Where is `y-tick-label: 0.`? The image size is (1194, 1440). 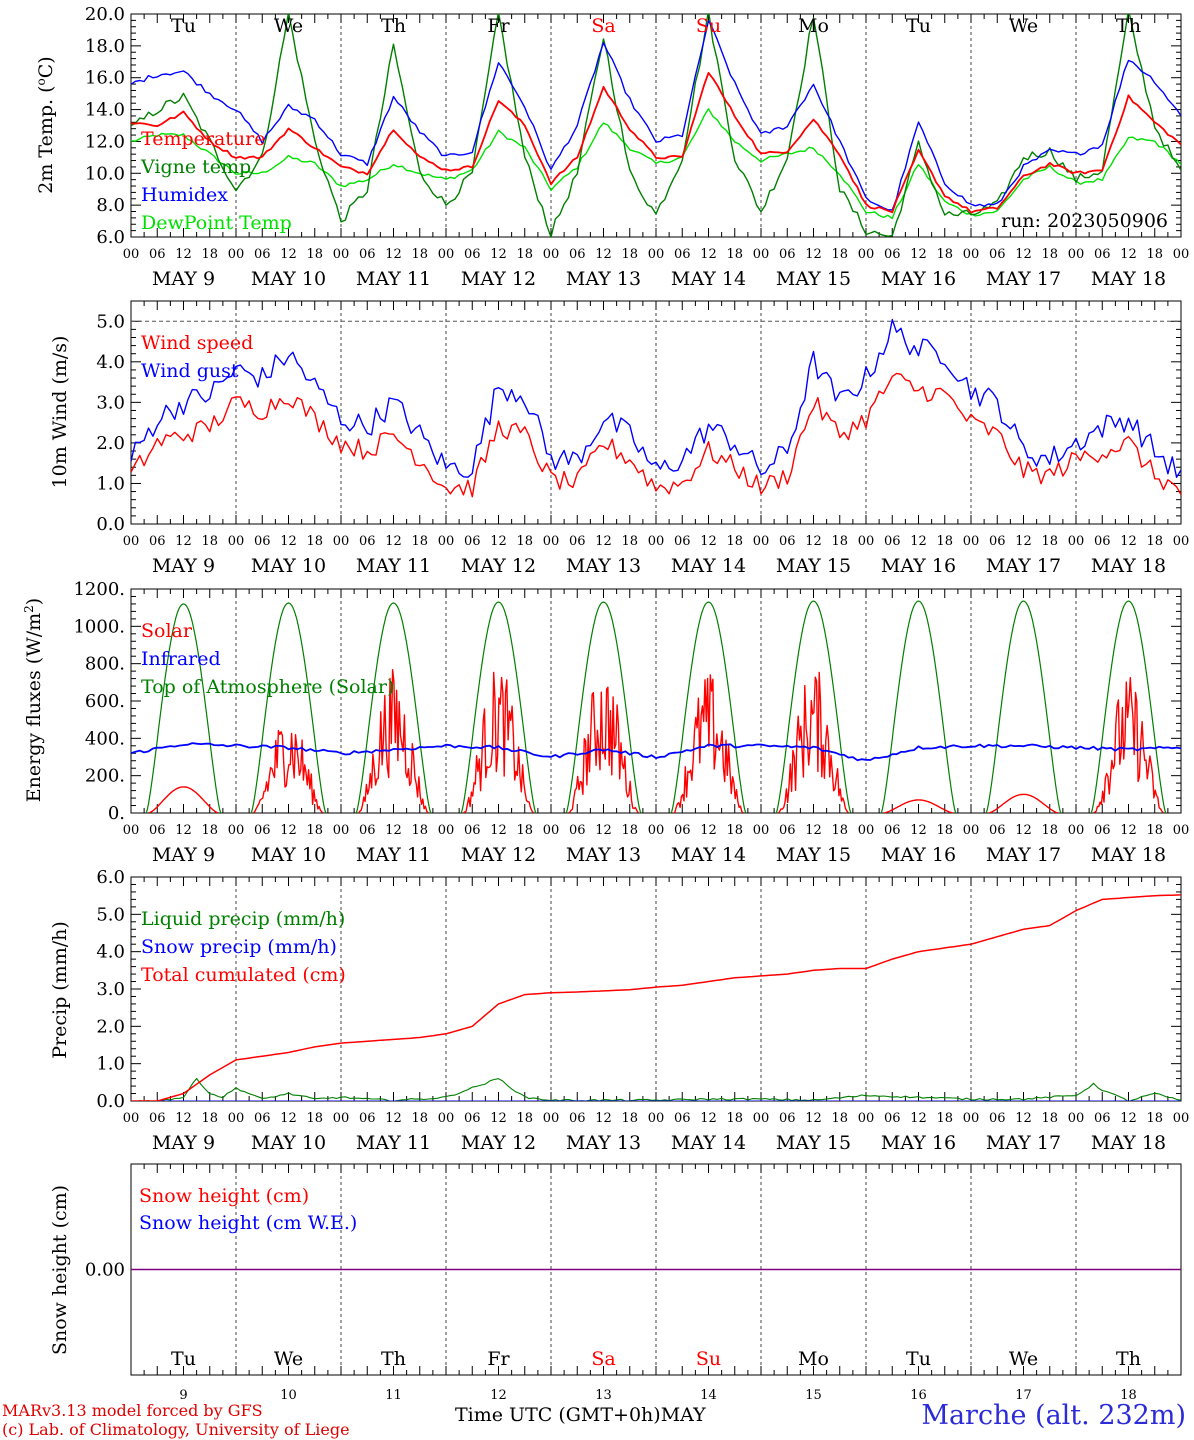
y-tick-label: 0. is located at coordinates (116, 813).